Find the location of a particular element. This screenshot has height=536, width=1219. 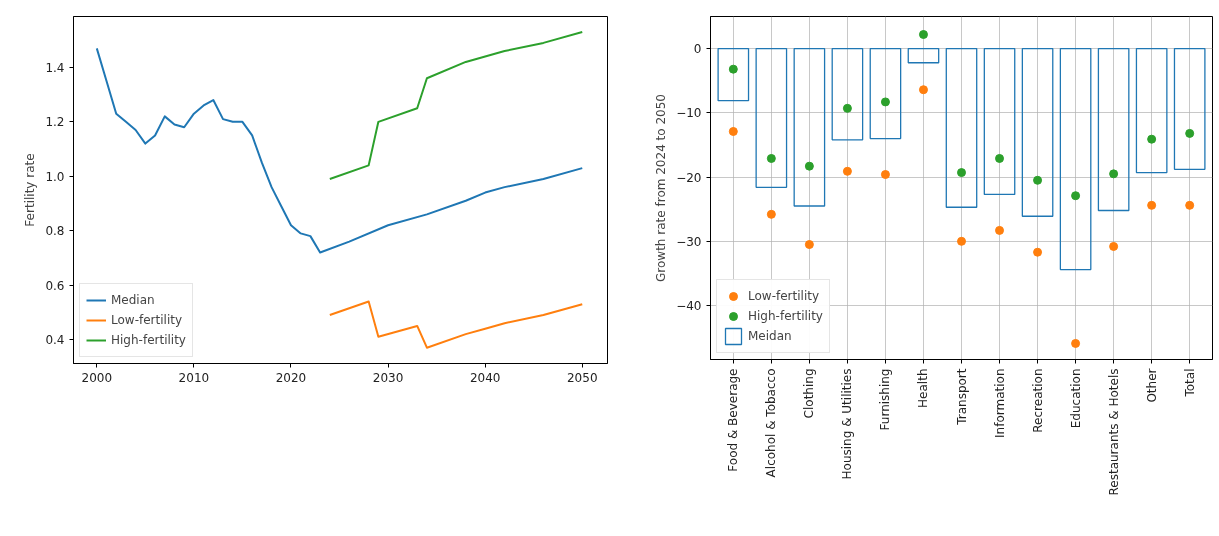

x-tick-label: Transport is located at coordinates (961, 397).